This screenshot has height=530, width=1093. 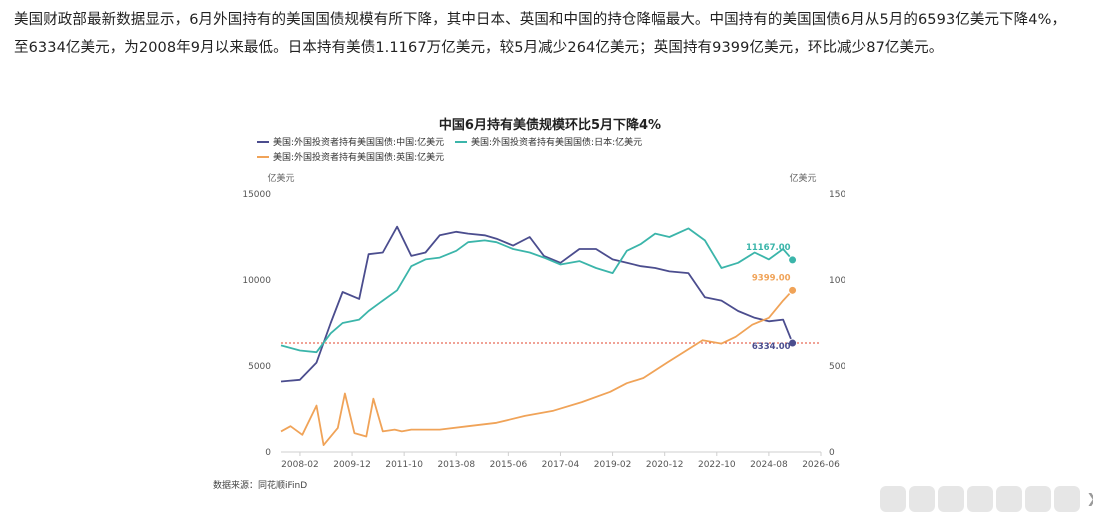 I want to click on right-axis-unit: 亿美元, so click(x=802, y=178).